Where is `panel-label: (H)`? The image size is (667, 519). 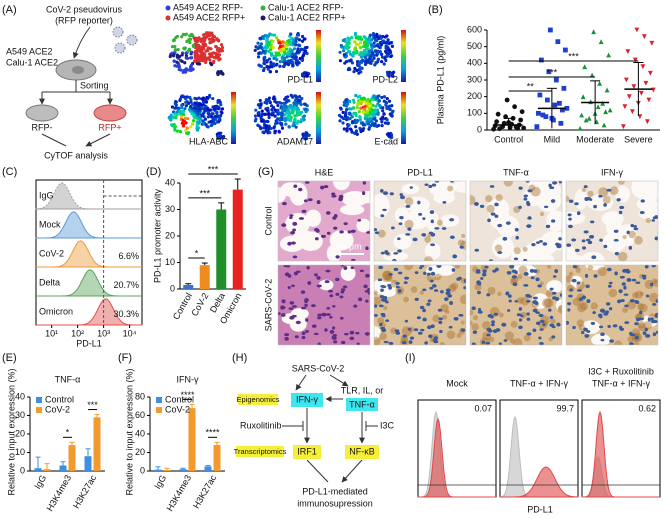
panel-label: (H) is located at coordinates (239, 358).